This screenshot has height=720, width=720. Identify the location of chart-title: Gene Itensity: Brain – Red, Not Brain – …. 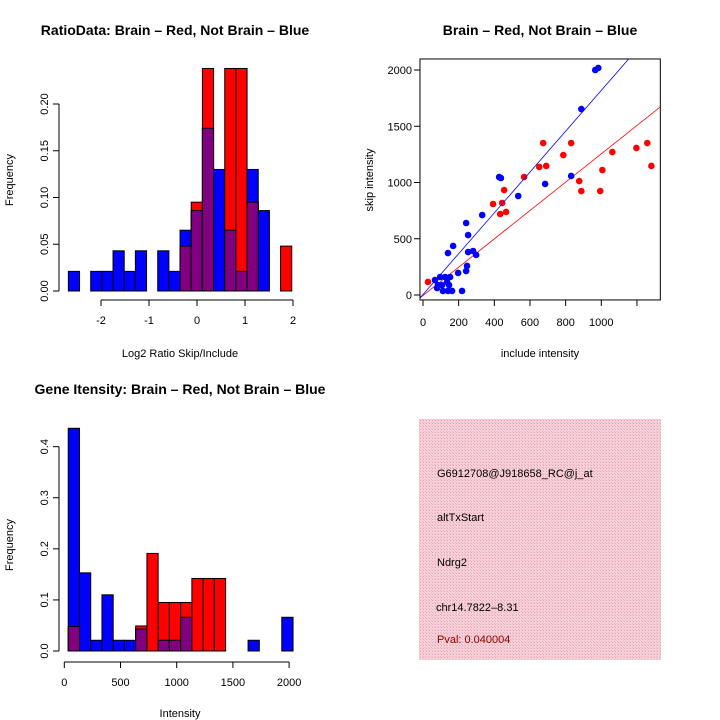
(180, 389).